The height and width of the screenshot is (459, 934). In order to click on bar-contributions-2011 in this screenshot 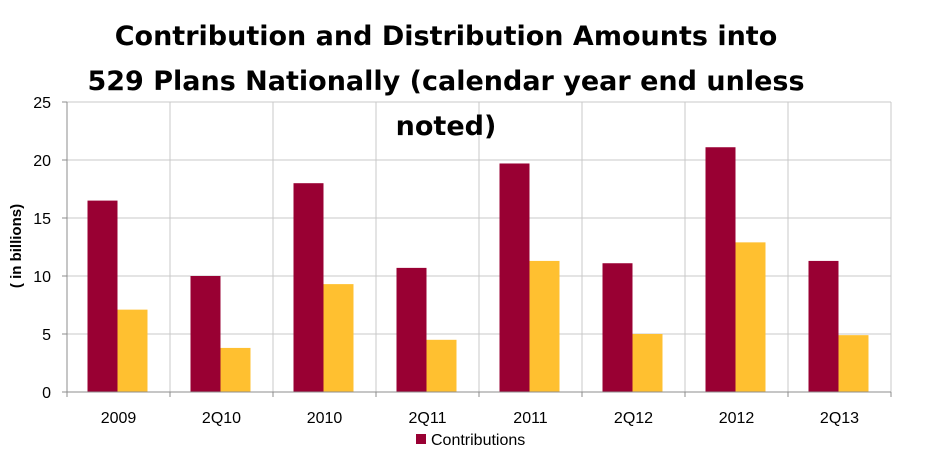, I will do `click(514, 277)`.